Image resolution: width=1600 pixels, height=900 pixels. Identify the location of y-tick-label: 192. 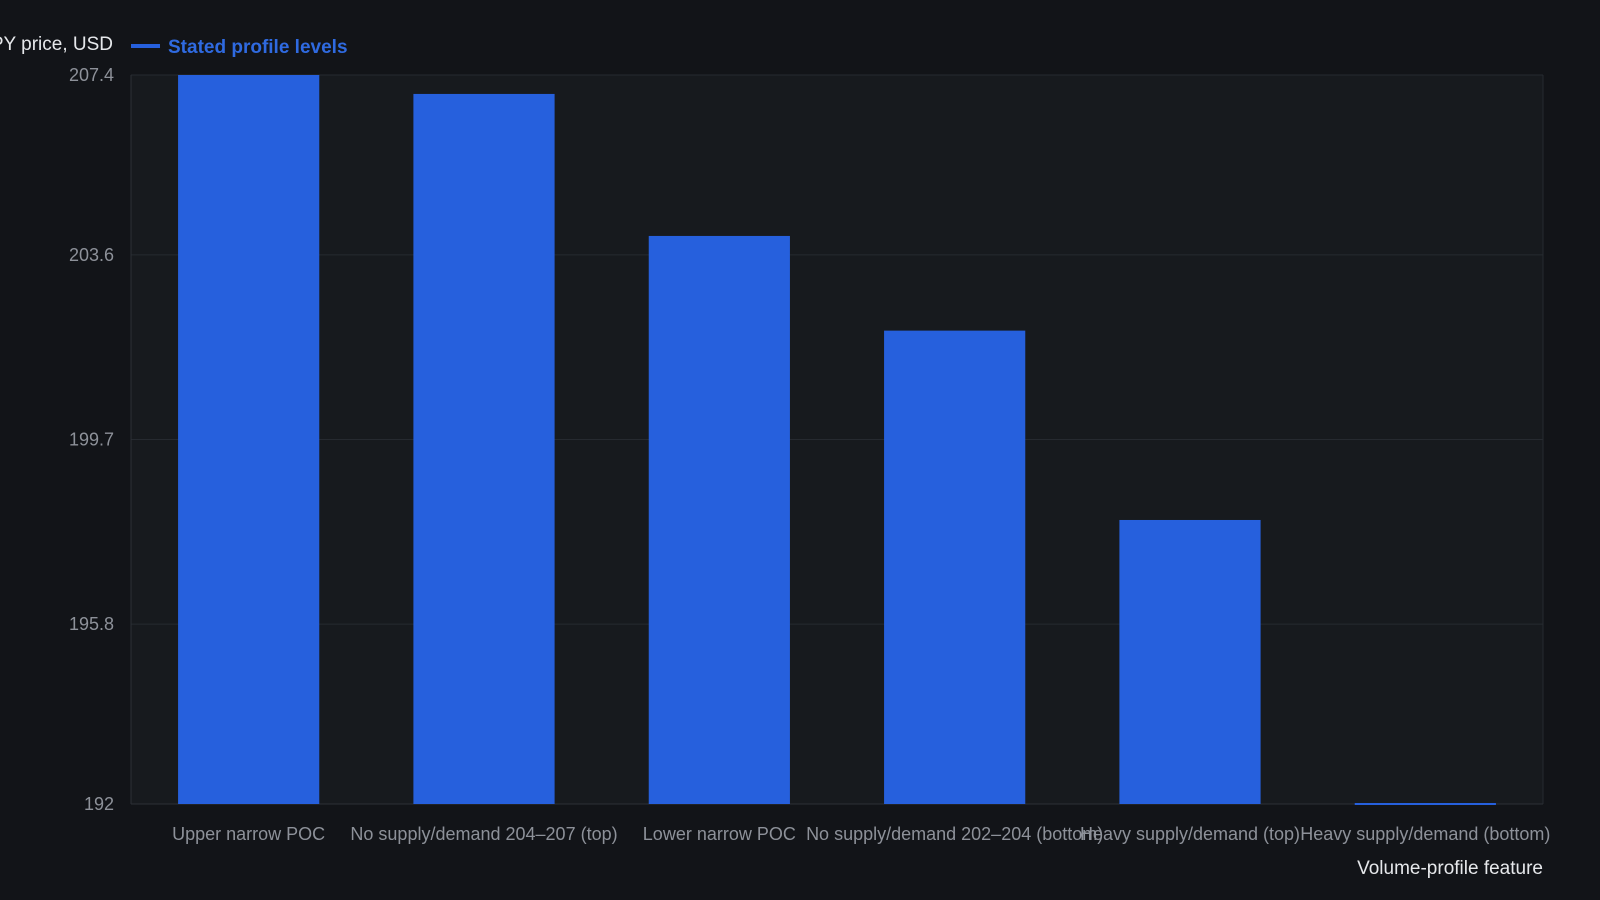
(99, 804).